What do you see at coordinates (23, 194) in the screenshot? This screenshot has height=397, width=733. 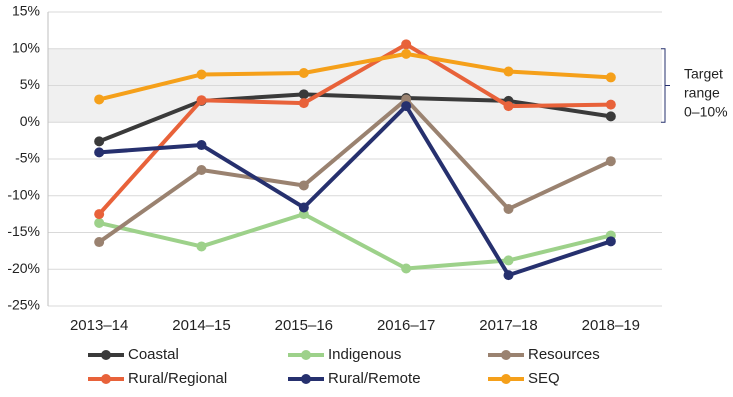 I see `y-tick-label: -10%` at bounding box center [23, 194].